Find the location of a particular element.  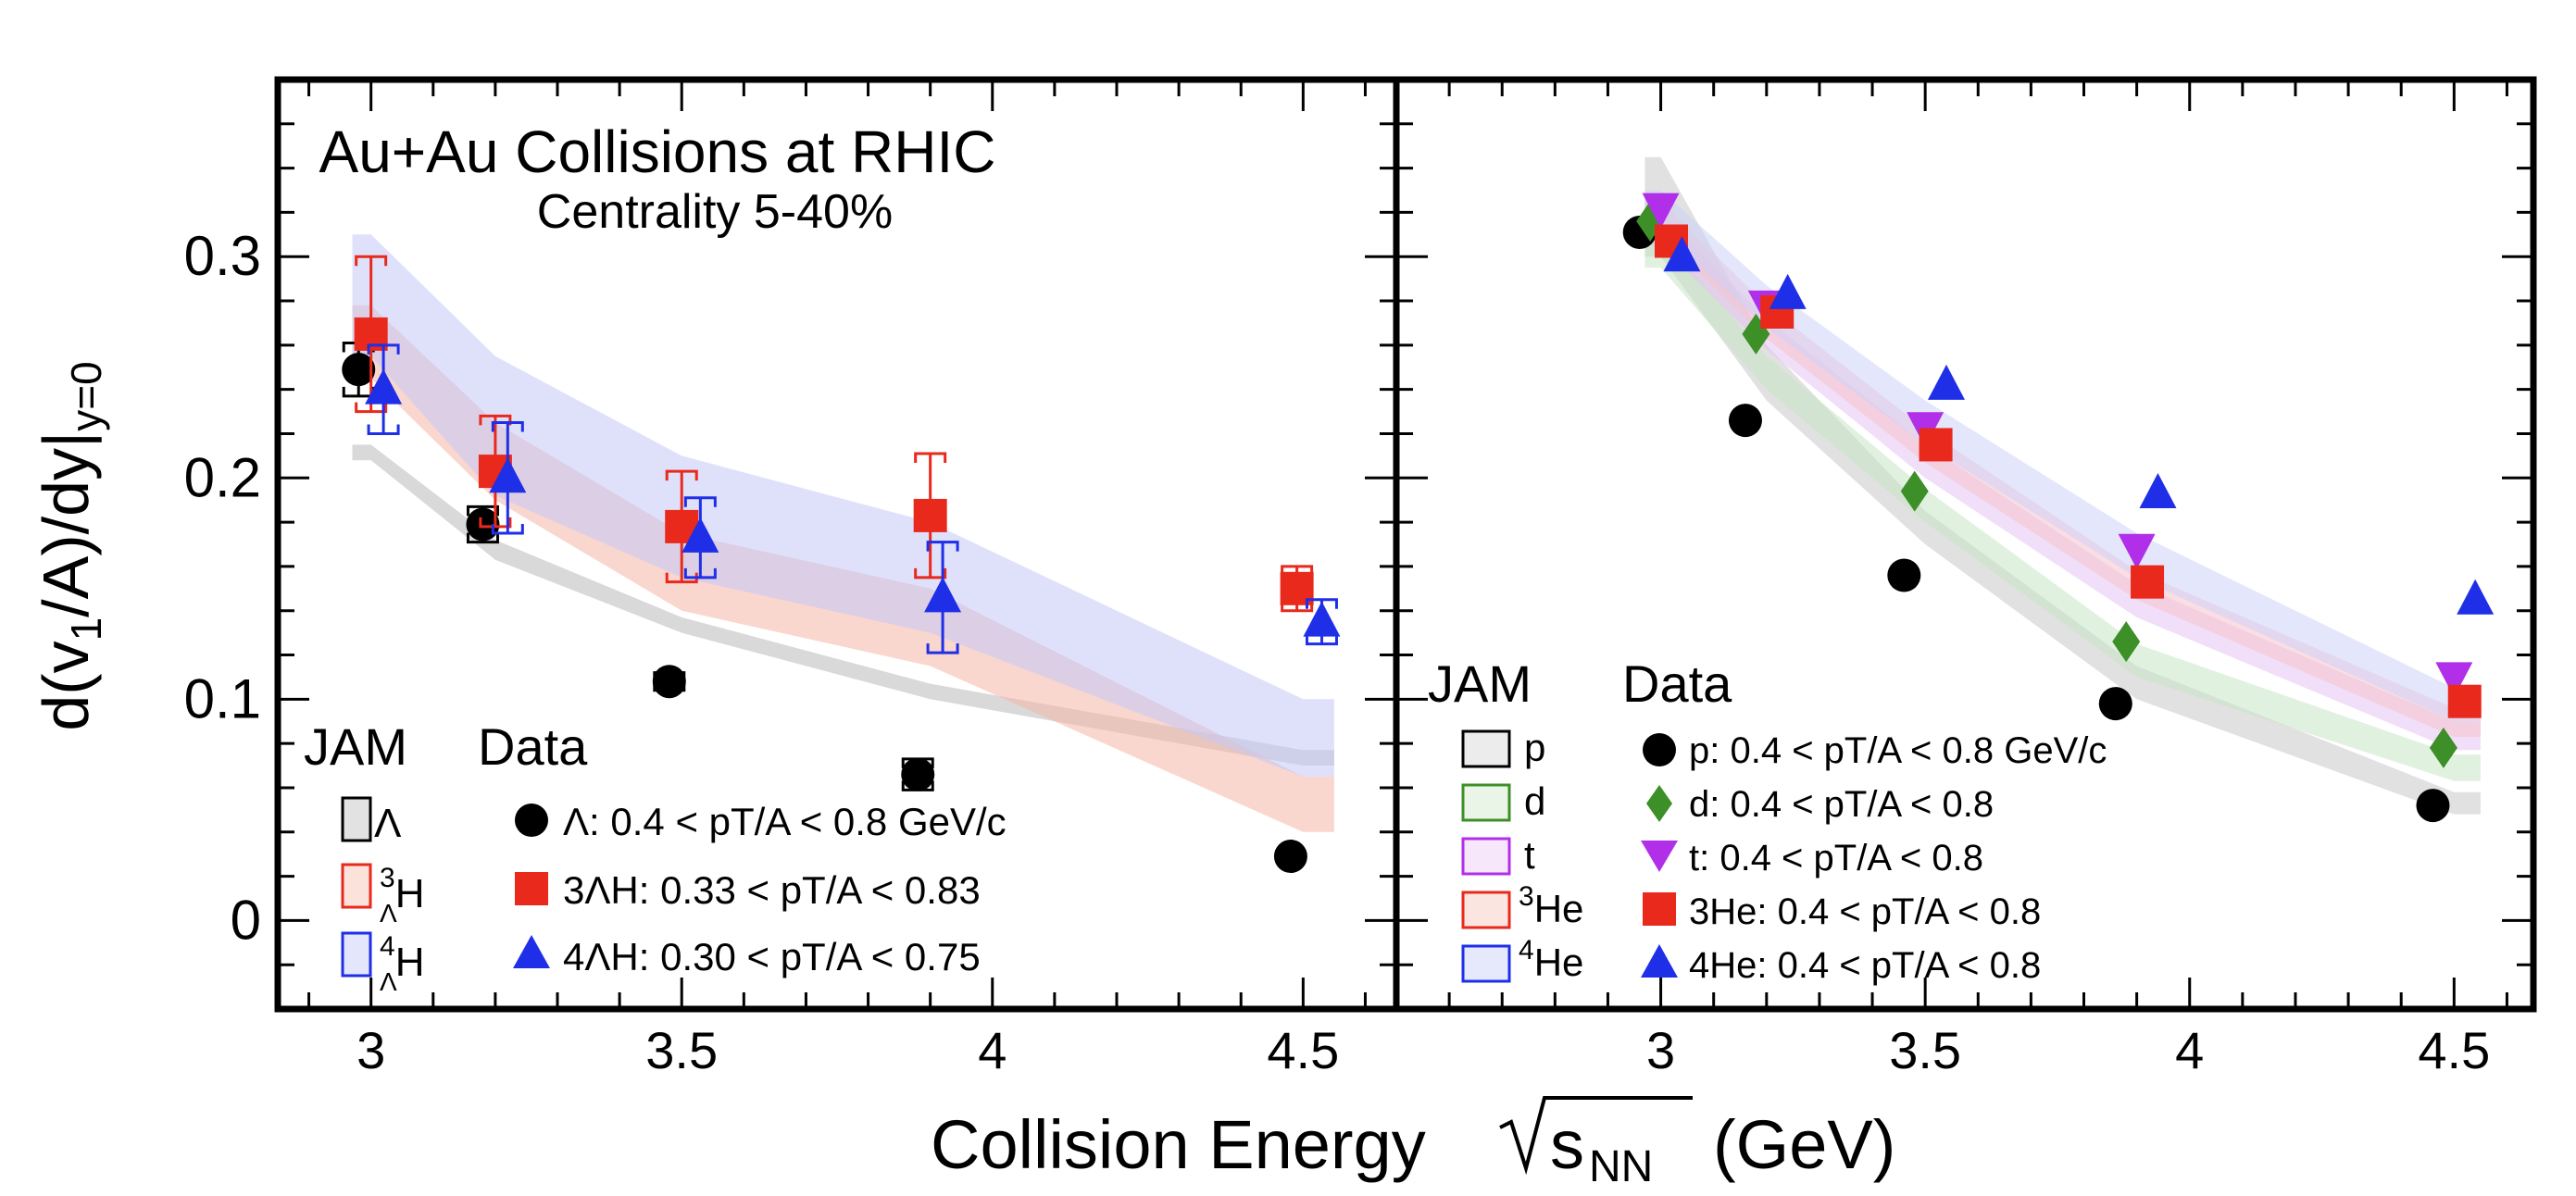

legend-data-label-3he: 3He: 0.4 < pT/A < 0.8 is located at coordinates (1865, 911).